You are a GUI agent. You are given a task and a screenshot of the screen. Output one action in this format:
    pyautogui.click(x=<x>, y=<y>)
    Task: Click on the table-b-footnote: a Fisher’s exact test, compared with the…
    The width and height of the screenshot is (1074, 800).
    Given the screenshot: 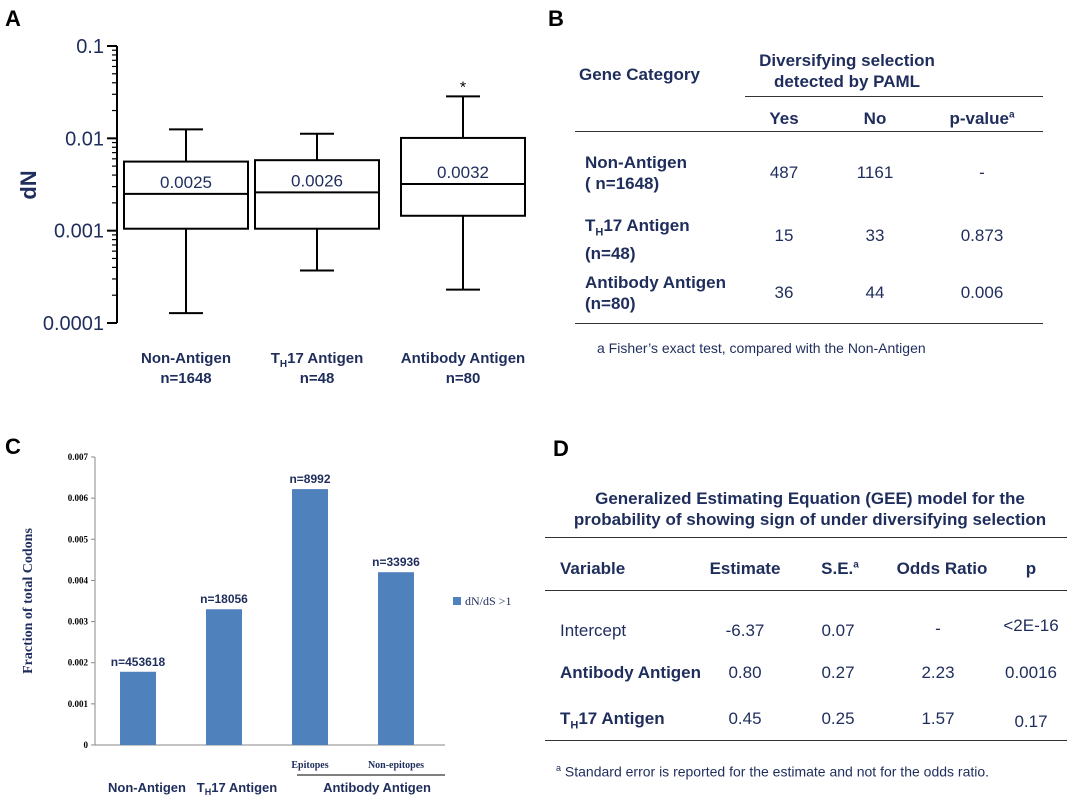 What is the action you would take?
    pyautogui.click(x=761, y=348)
    